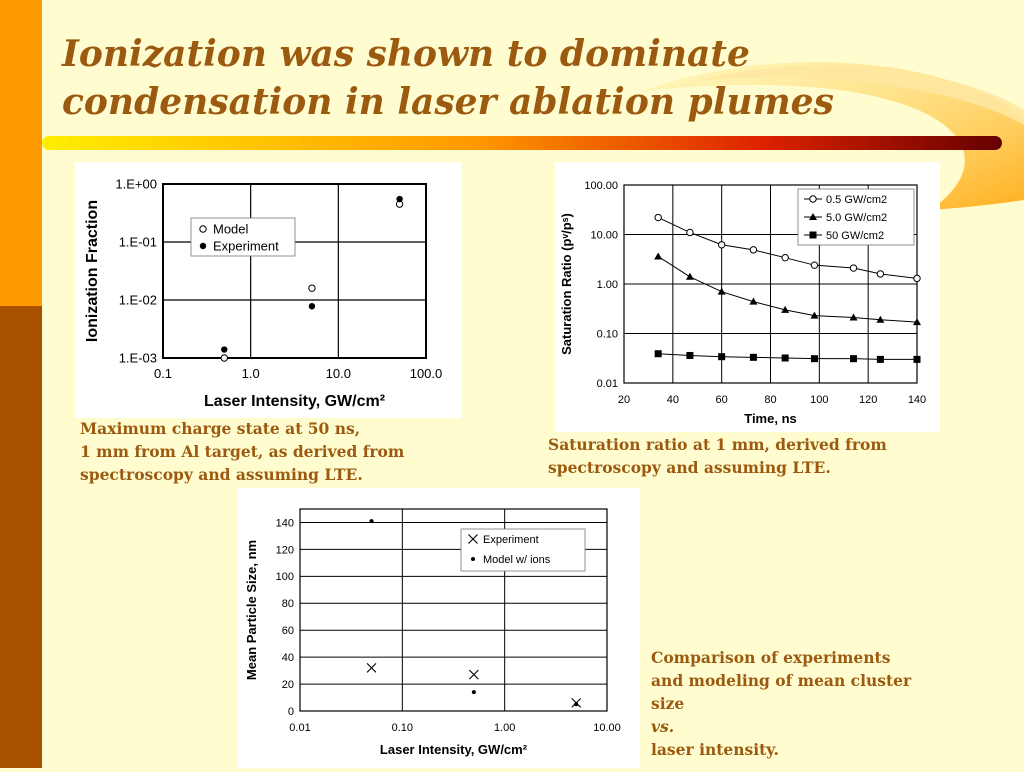 Image resolution: width=1024 pixels, height=772 pixels. I want to click on x-tick-label: 10.0, so click(338, 373).